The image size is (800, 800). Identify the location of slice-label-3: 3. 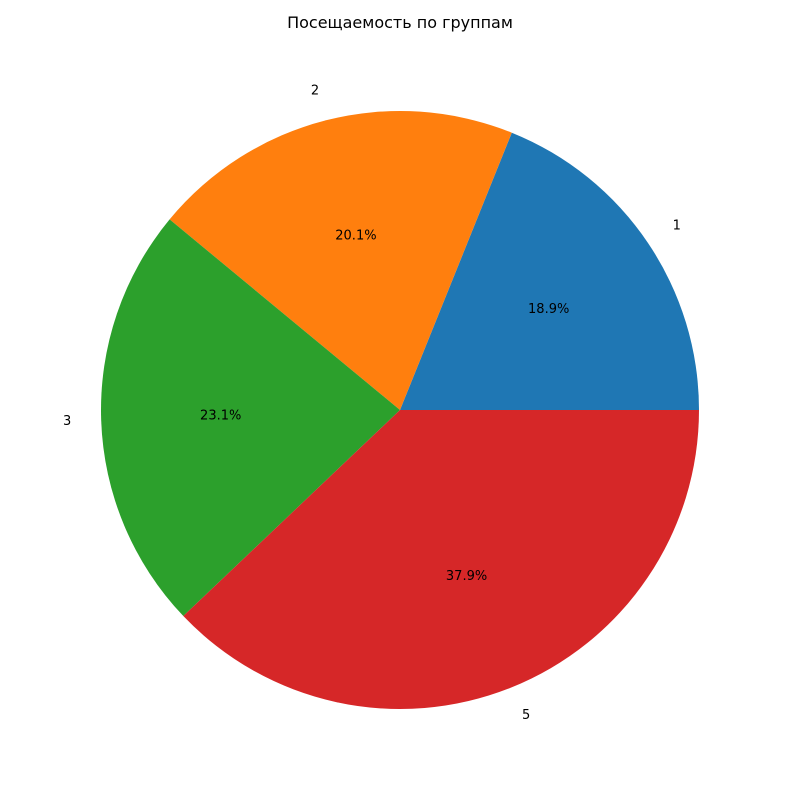
(67, 421).